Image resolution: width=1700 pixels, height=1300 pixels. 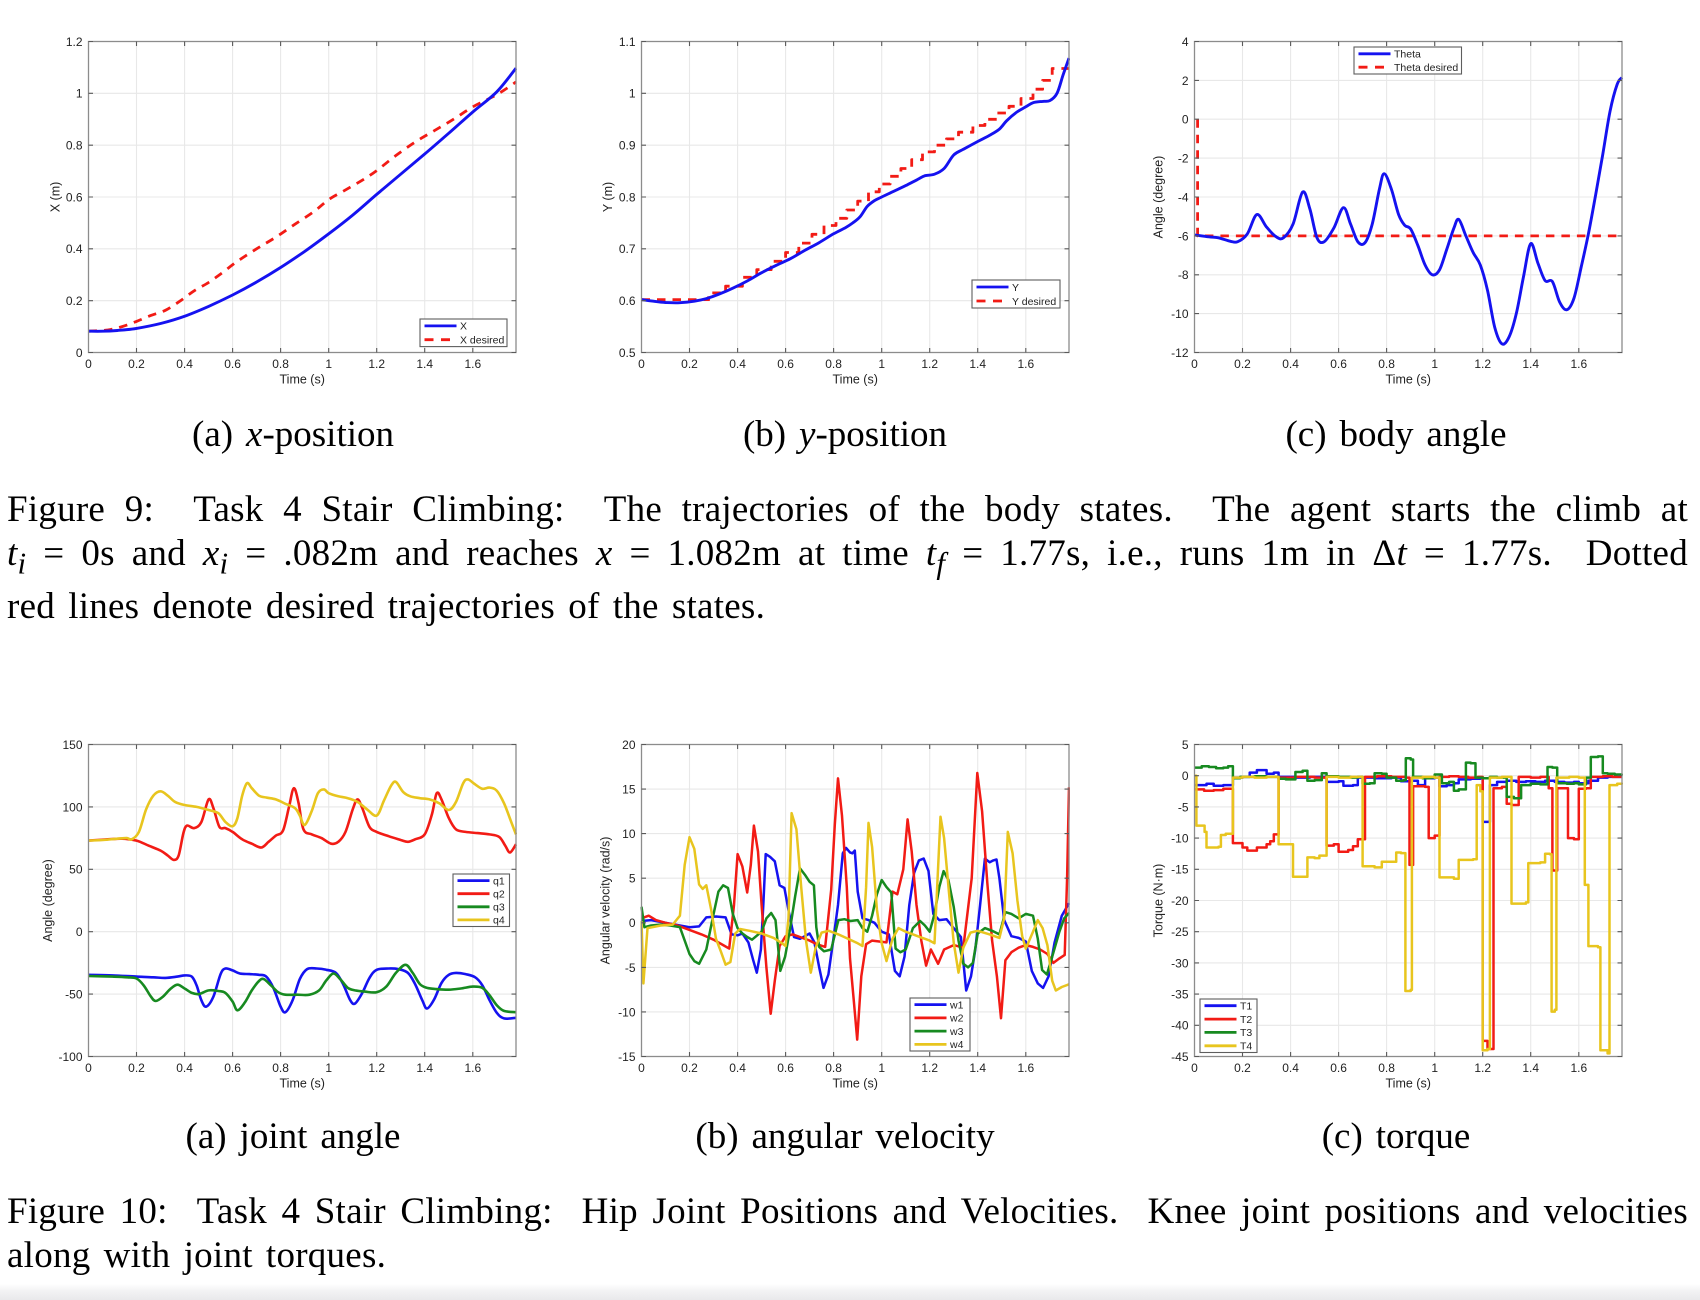 What do you see at coordinates (1180, 353) in the screenshot?
I see `svg-text: -12` at bounding box center [1180, 353].